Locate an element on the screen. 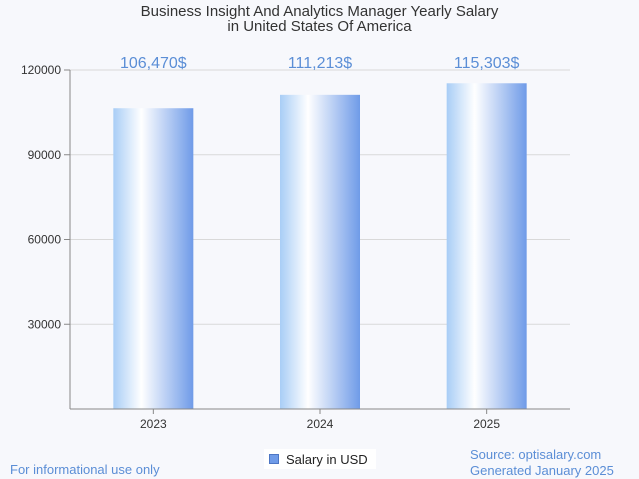 The image size is (639, 479). chart-title-line2: in United States Of America is located at coordinates (319, 26).